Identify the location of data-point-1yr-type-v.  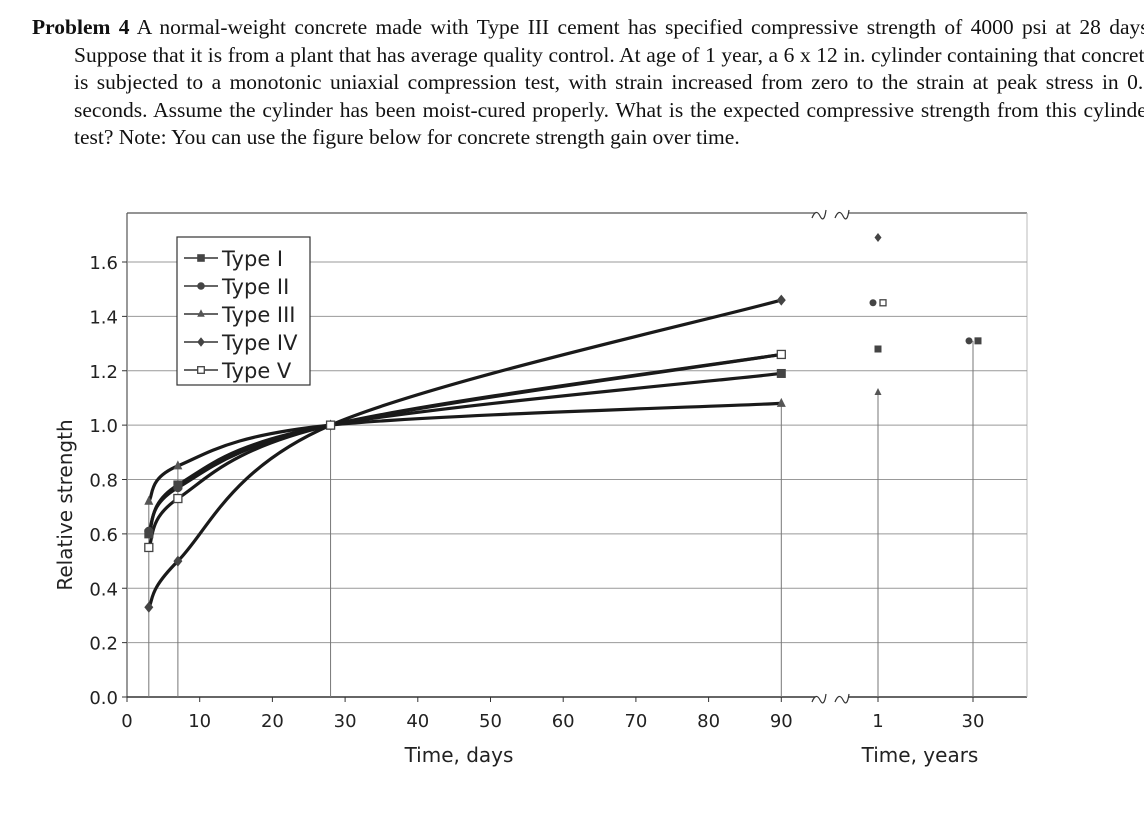
(883, 303).